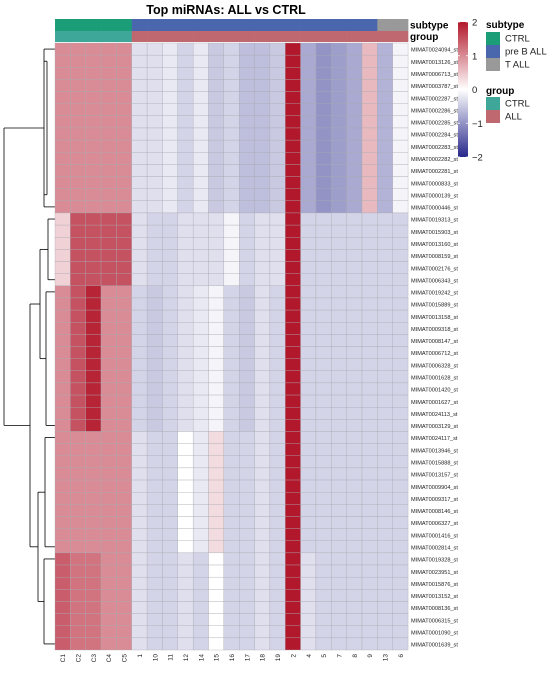 This screenshot has width=550, height=683. I want to click on row-label: MIMAT0008136_st, so click(434, 609).